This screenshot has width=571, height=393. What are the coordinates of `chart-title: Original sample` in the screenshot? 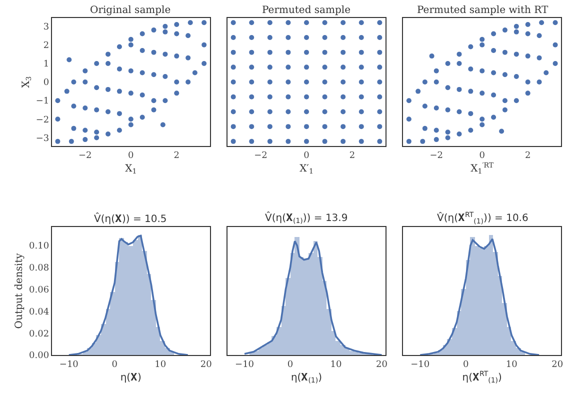 It's located at (130, 10).